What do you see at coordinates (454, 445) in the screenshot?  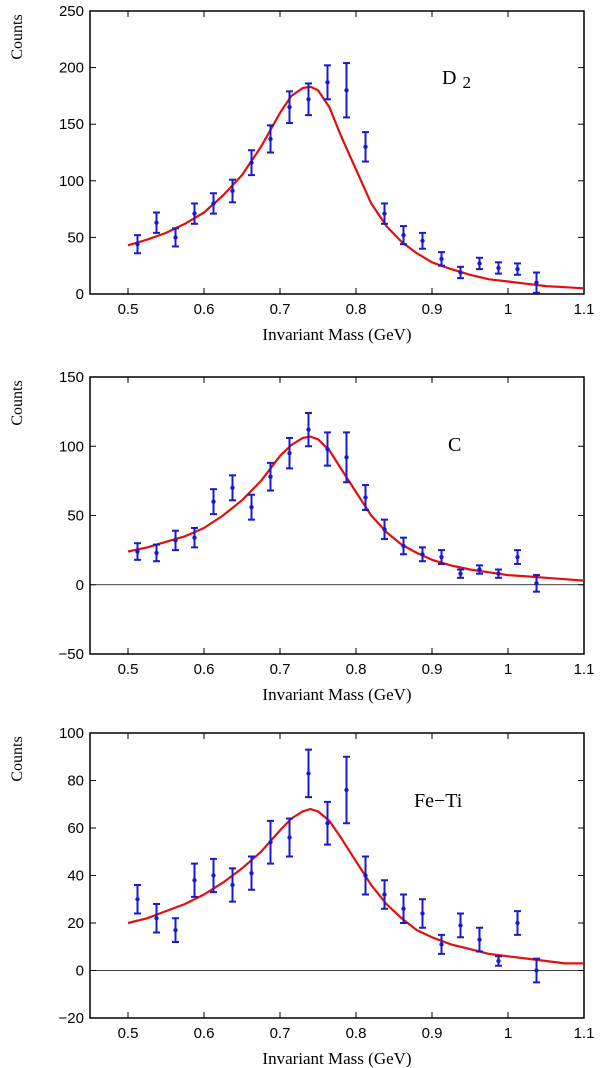 I see `panel-annotation: C` at bounding box center [454, 445].